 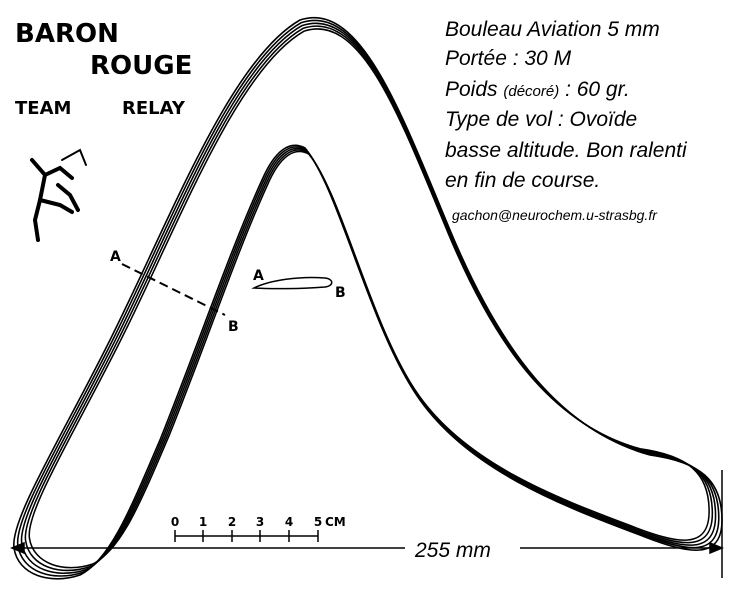 What do you see at coordinates (175, 522) in the screenshot?
I see `scale-tick-label: 0` at bounding box center [175, 522].